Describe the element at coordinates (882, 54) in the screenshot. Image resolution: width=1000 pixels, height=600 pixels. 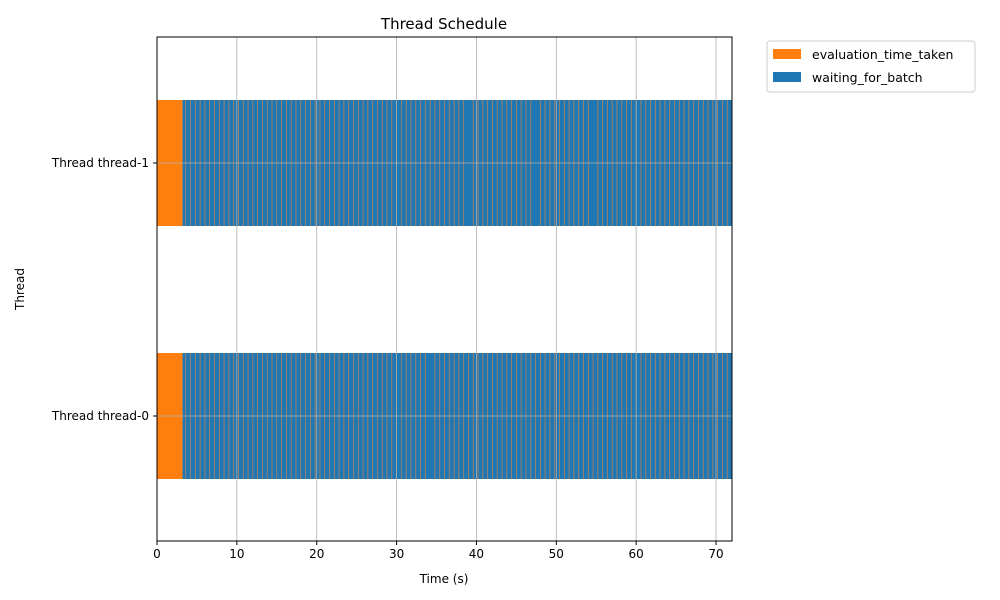
I see `legend-label-evaluation: evaluation_time_taken` at that location.